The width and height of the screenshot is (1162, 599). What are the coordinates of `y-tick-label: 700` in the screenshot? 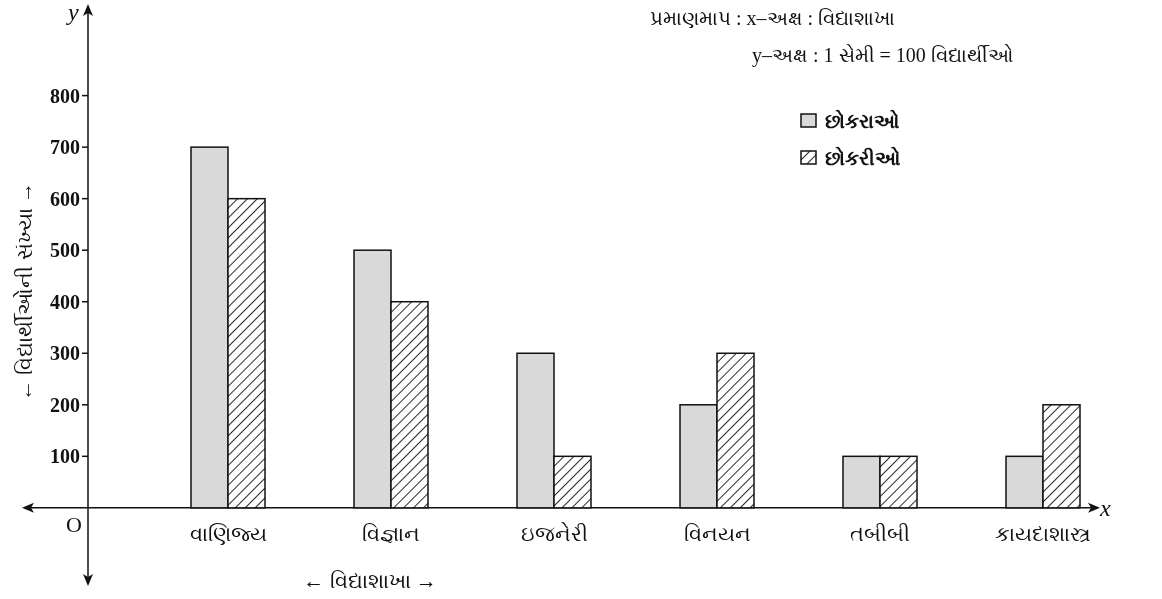 It's located at (65, 147).